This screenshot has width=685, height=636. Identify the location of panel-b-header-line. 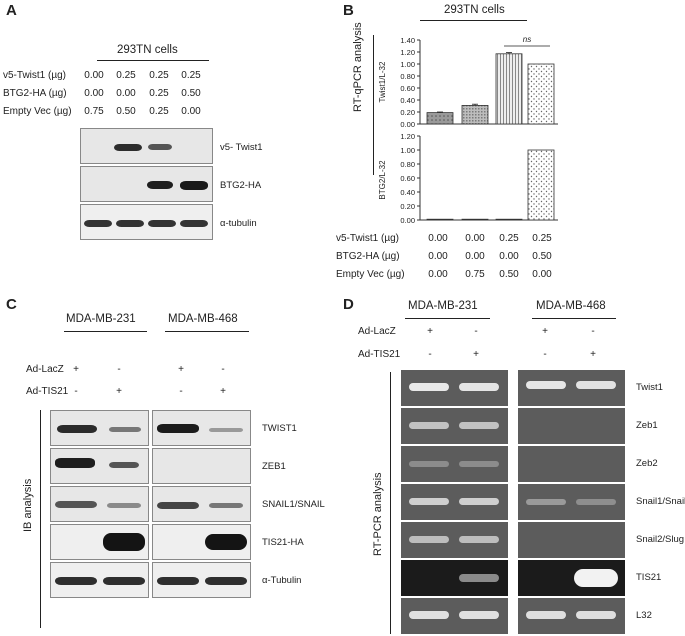
(473, 20).